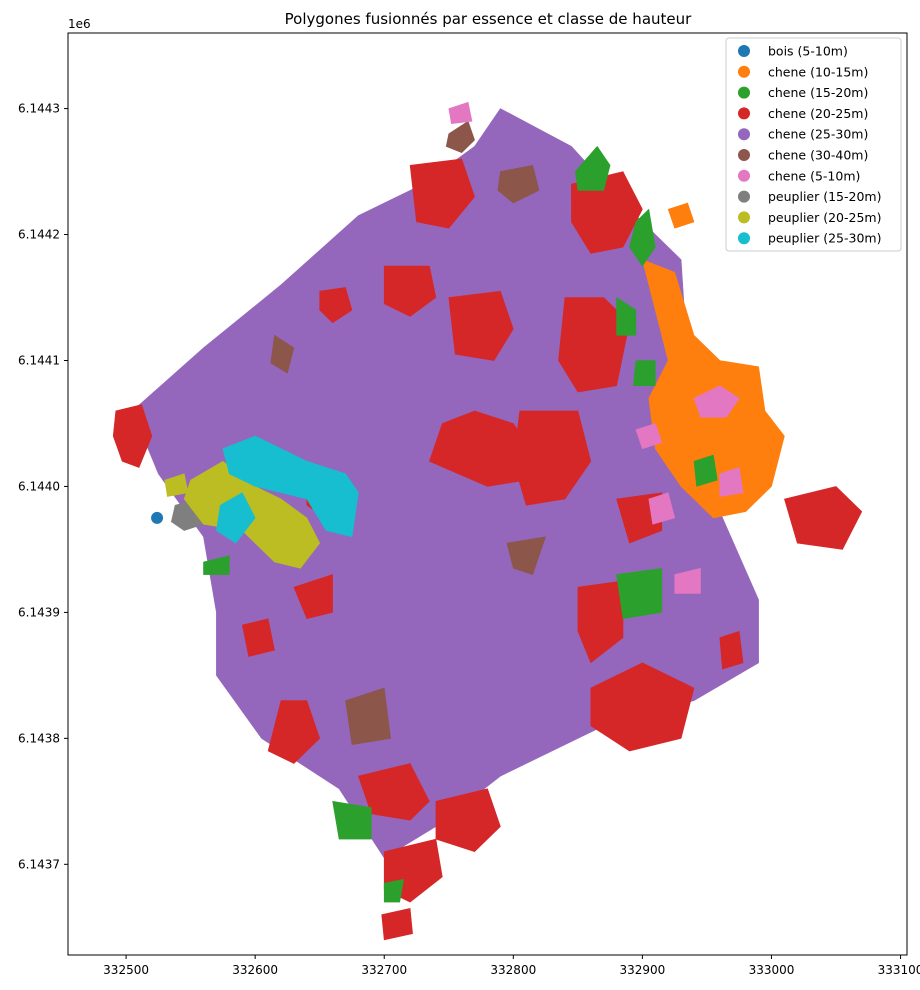 The image size is (920, 990). I want to click on y-offset-label: 1e6, so click(79, 24).